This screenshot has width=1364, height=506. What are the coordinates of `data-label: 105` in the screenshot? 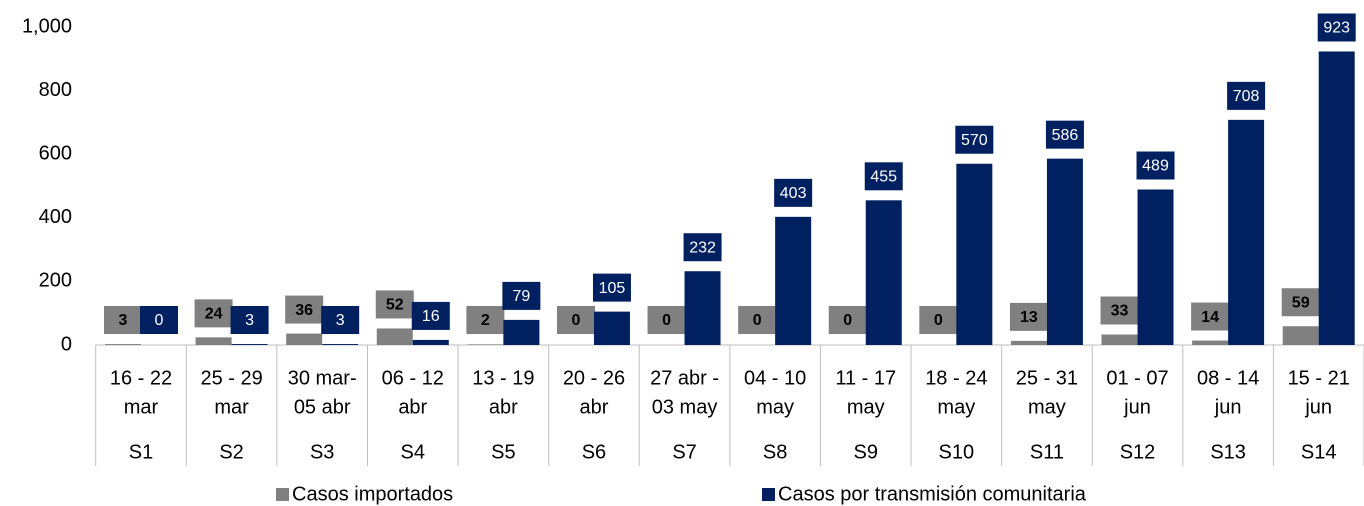 It's located at (612, 288).